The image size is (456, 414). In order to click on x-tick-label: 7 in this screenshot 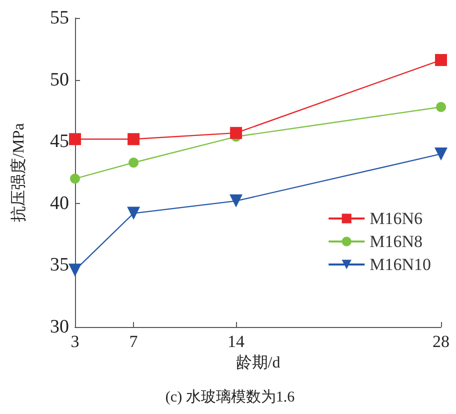, I will do `click(133, 341)`.